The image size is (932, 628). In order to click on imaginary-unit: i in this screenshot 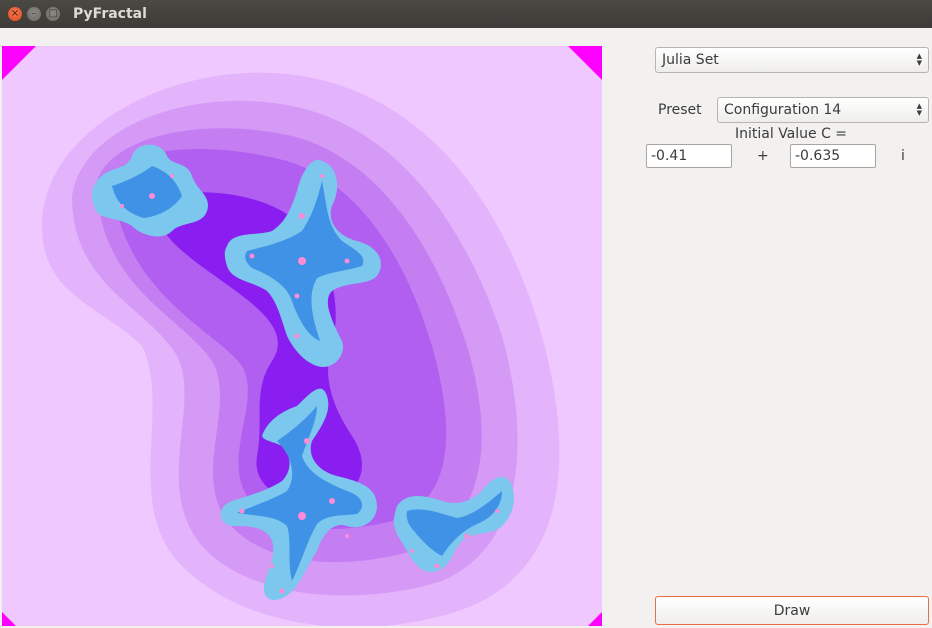, I will do `click(903, 156)`.